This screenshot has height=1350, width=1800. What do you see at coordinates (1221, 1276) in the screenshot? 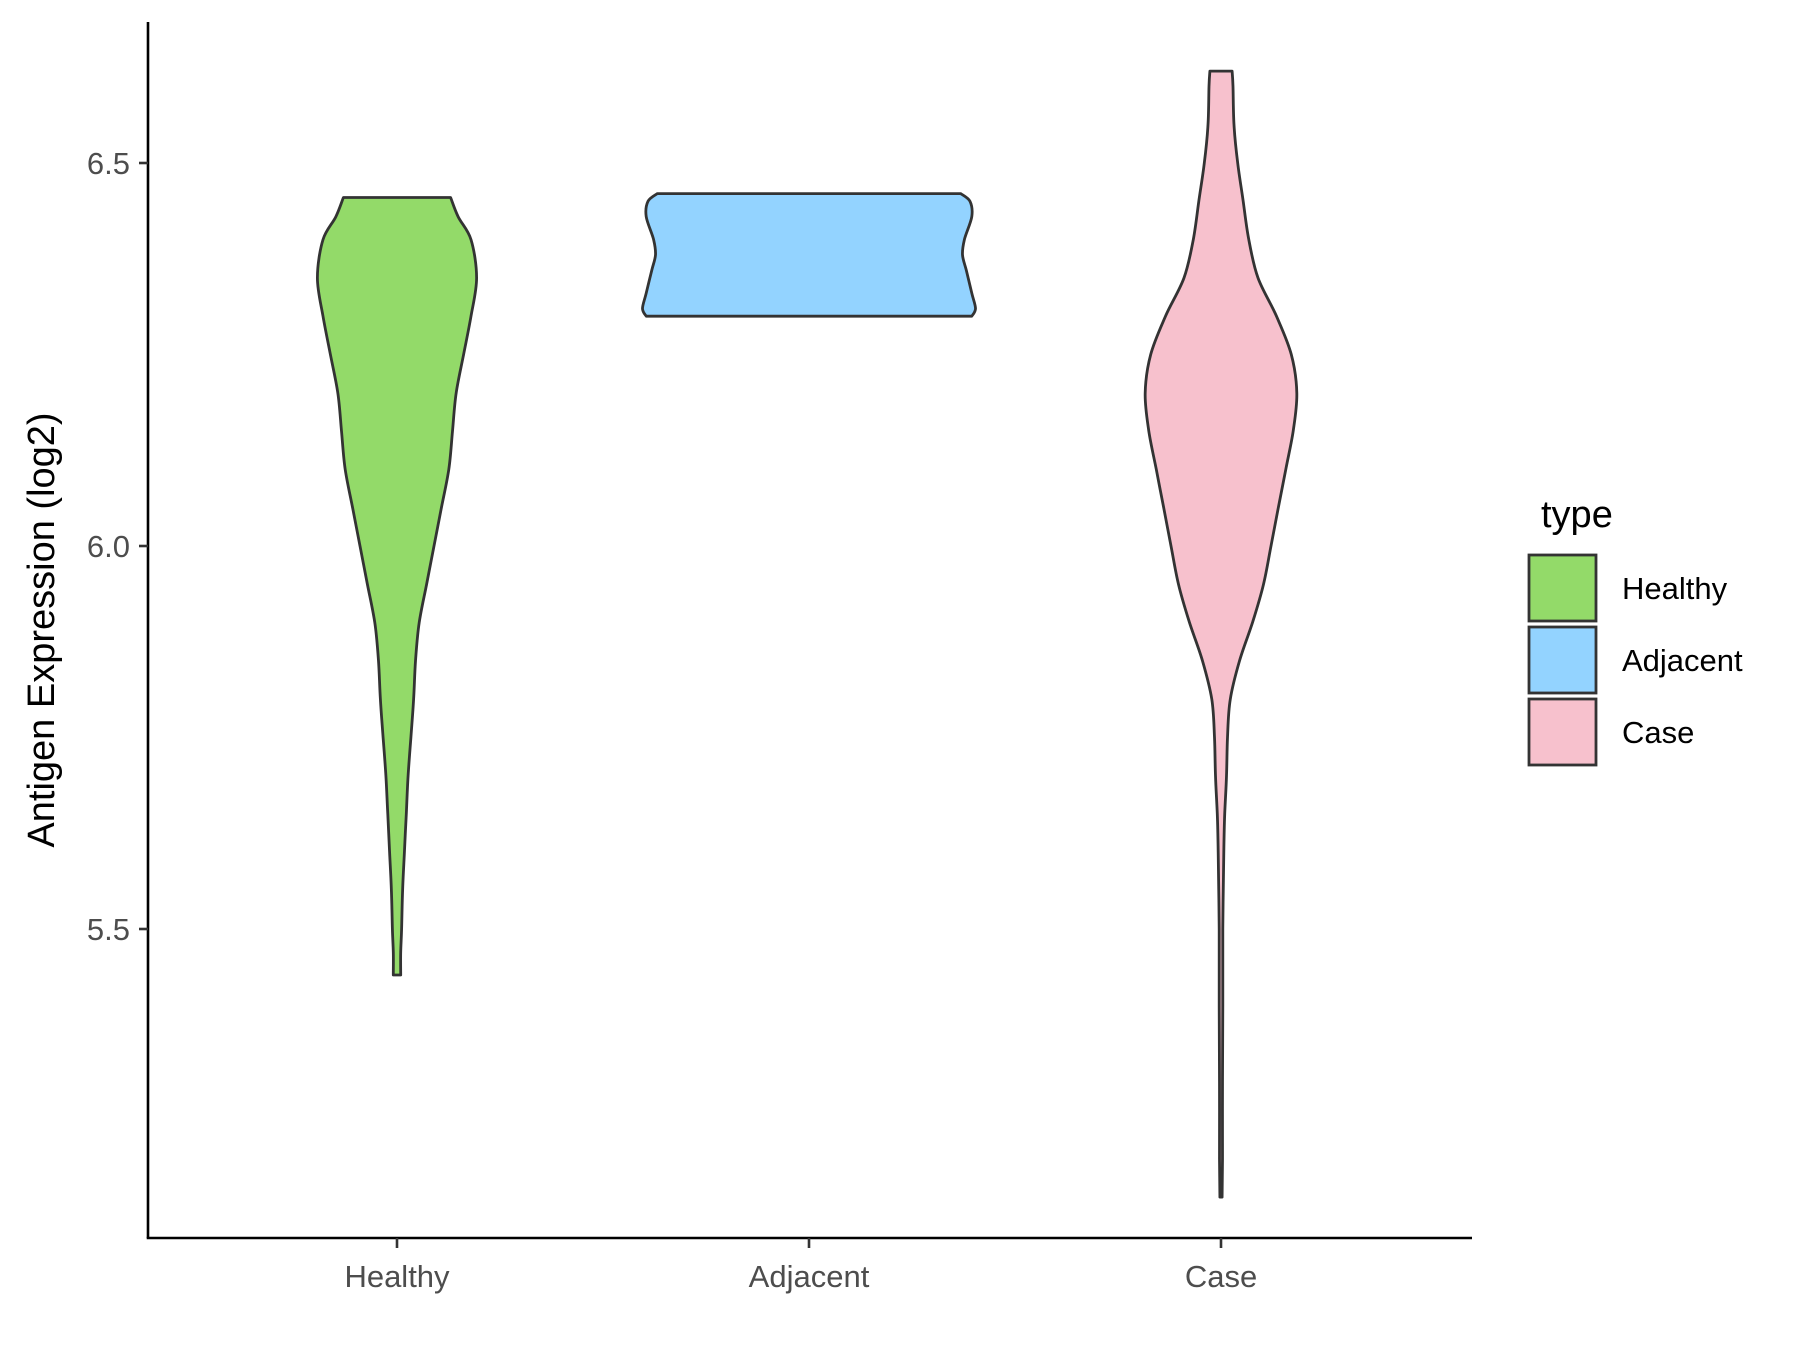
I see `x-tick-label: Case` at bounding box center [1221, 1276].